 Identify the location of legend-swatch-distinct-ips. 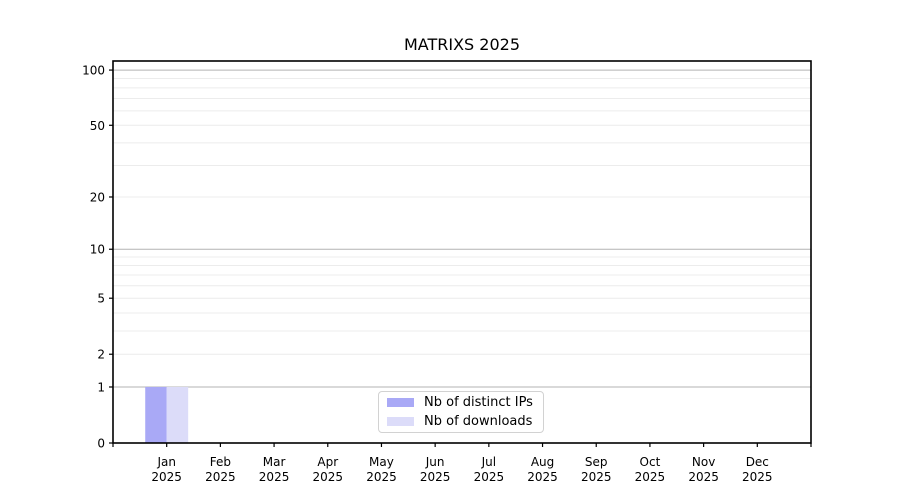
(400, 402).